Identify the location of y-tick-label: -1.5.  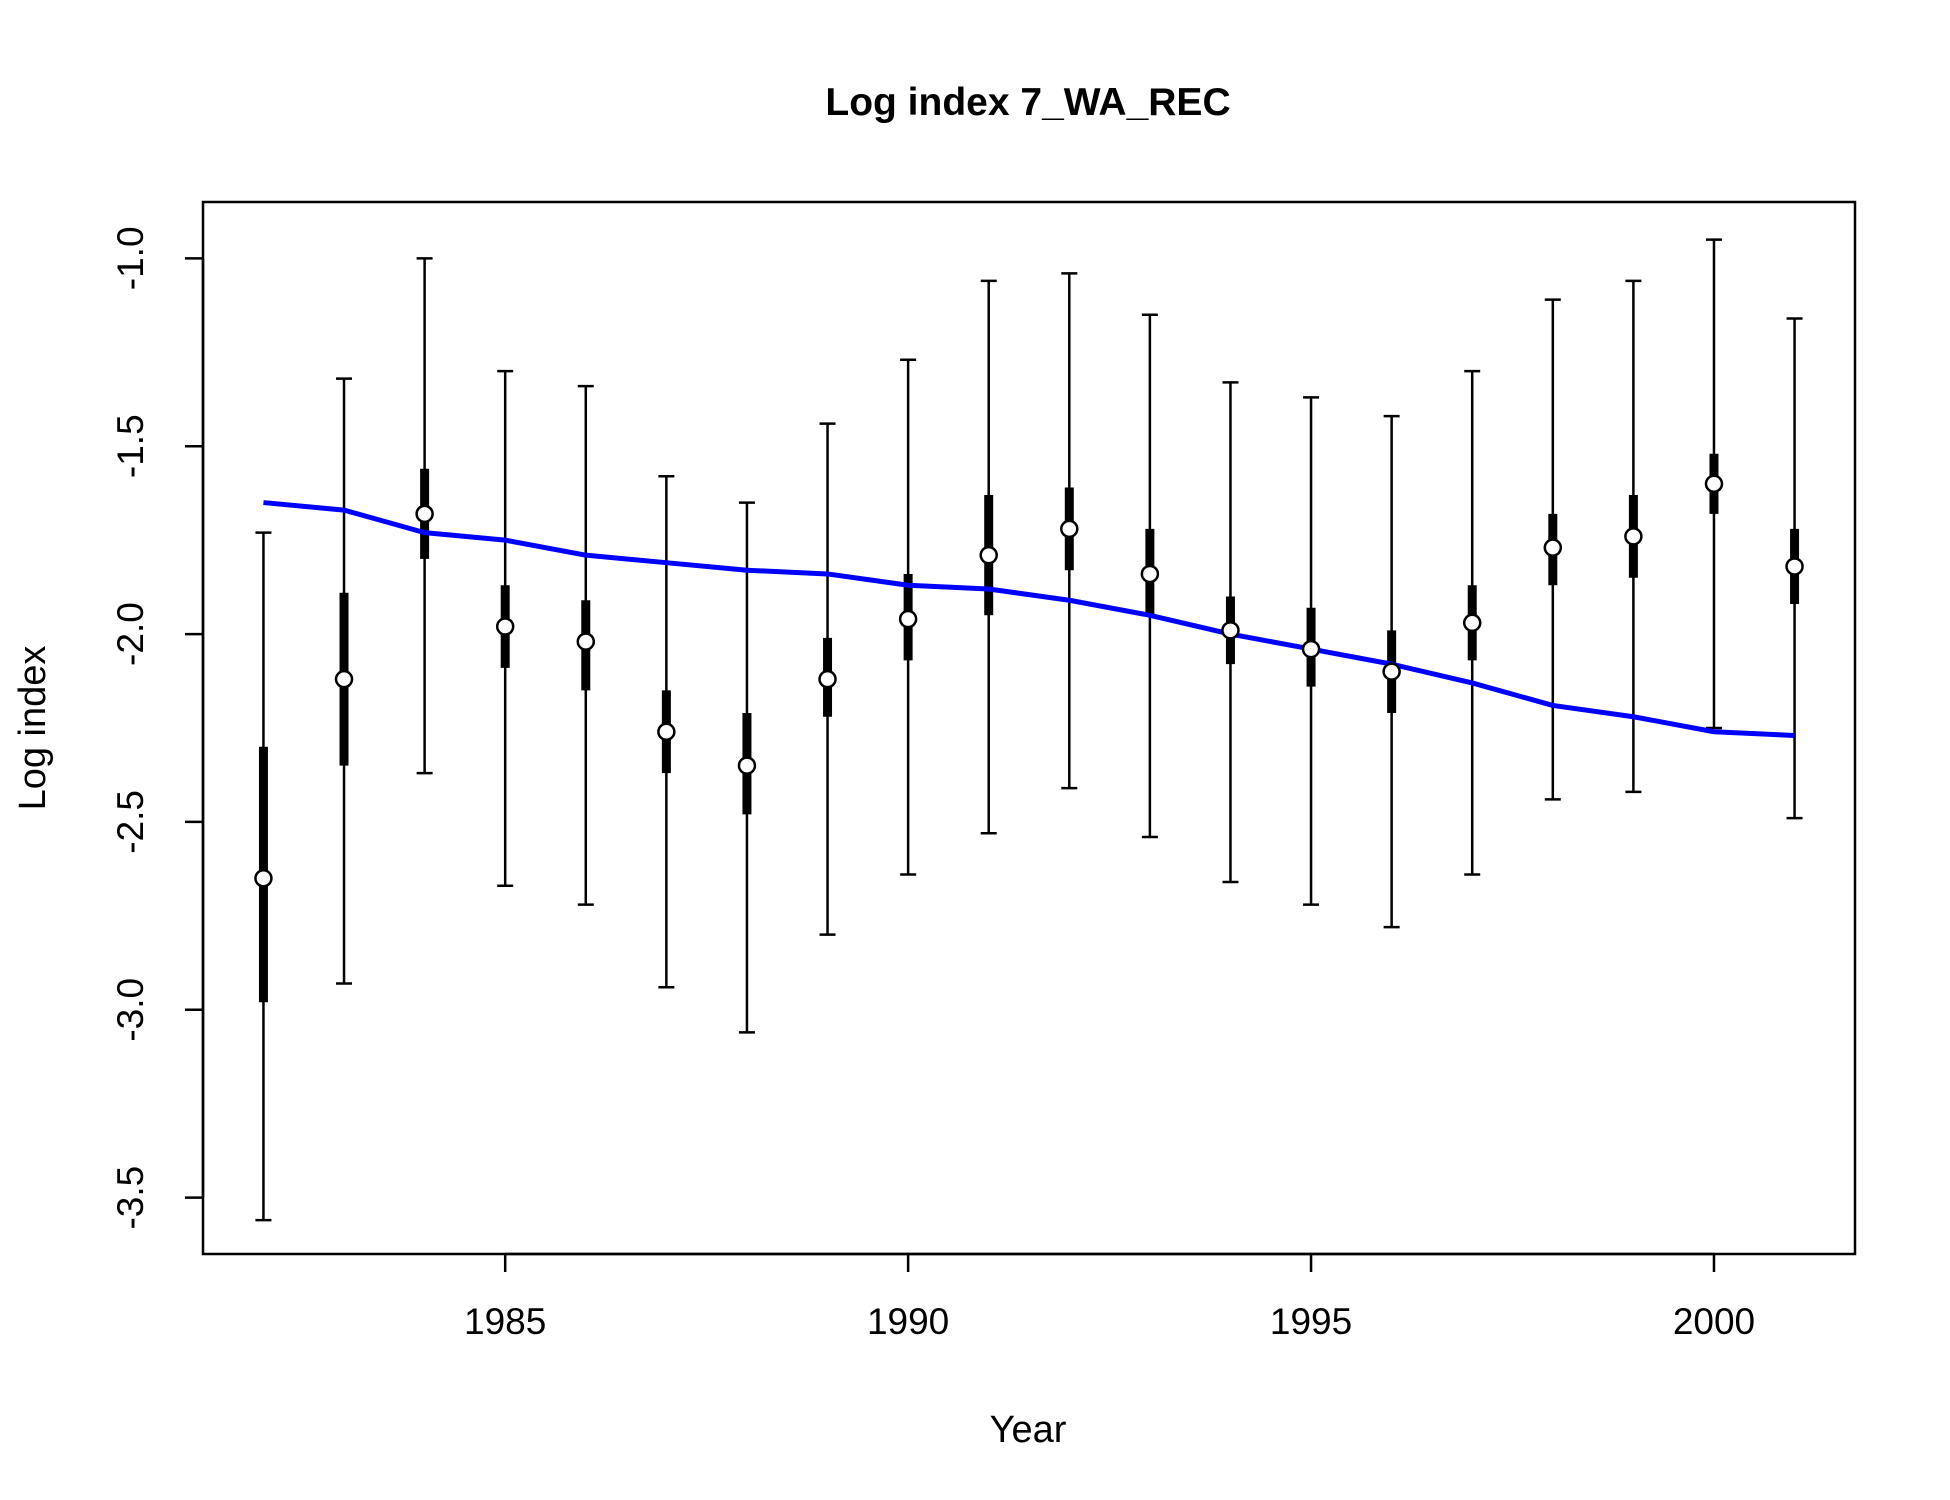
(130, 446).